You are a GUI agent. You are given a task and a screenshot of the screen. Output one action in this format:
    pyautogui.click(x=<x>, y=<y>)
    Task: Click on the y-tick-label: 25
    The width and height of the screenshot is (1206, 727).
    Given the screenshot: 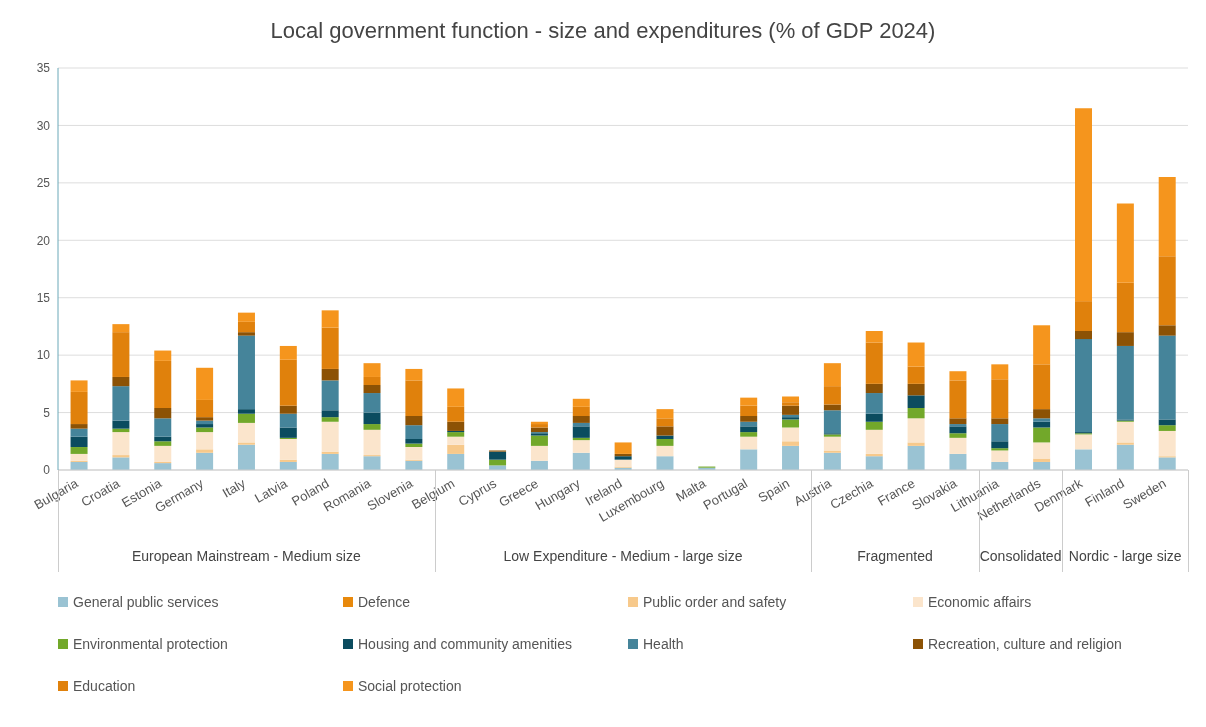 What is the action you would take?
    pyautogui.click(x=43, y=183)
    